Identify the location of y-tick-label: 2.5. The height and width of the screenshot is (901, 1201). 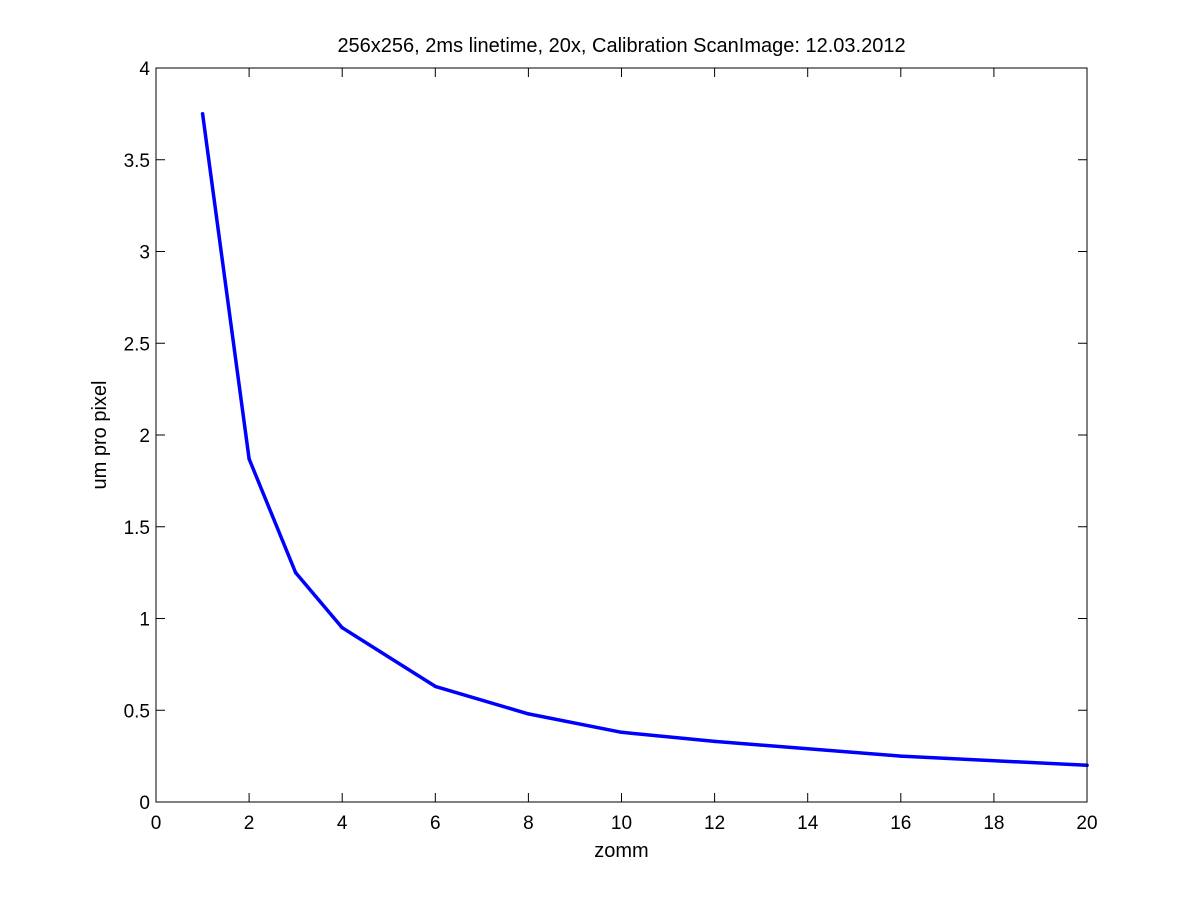
(137, 344).